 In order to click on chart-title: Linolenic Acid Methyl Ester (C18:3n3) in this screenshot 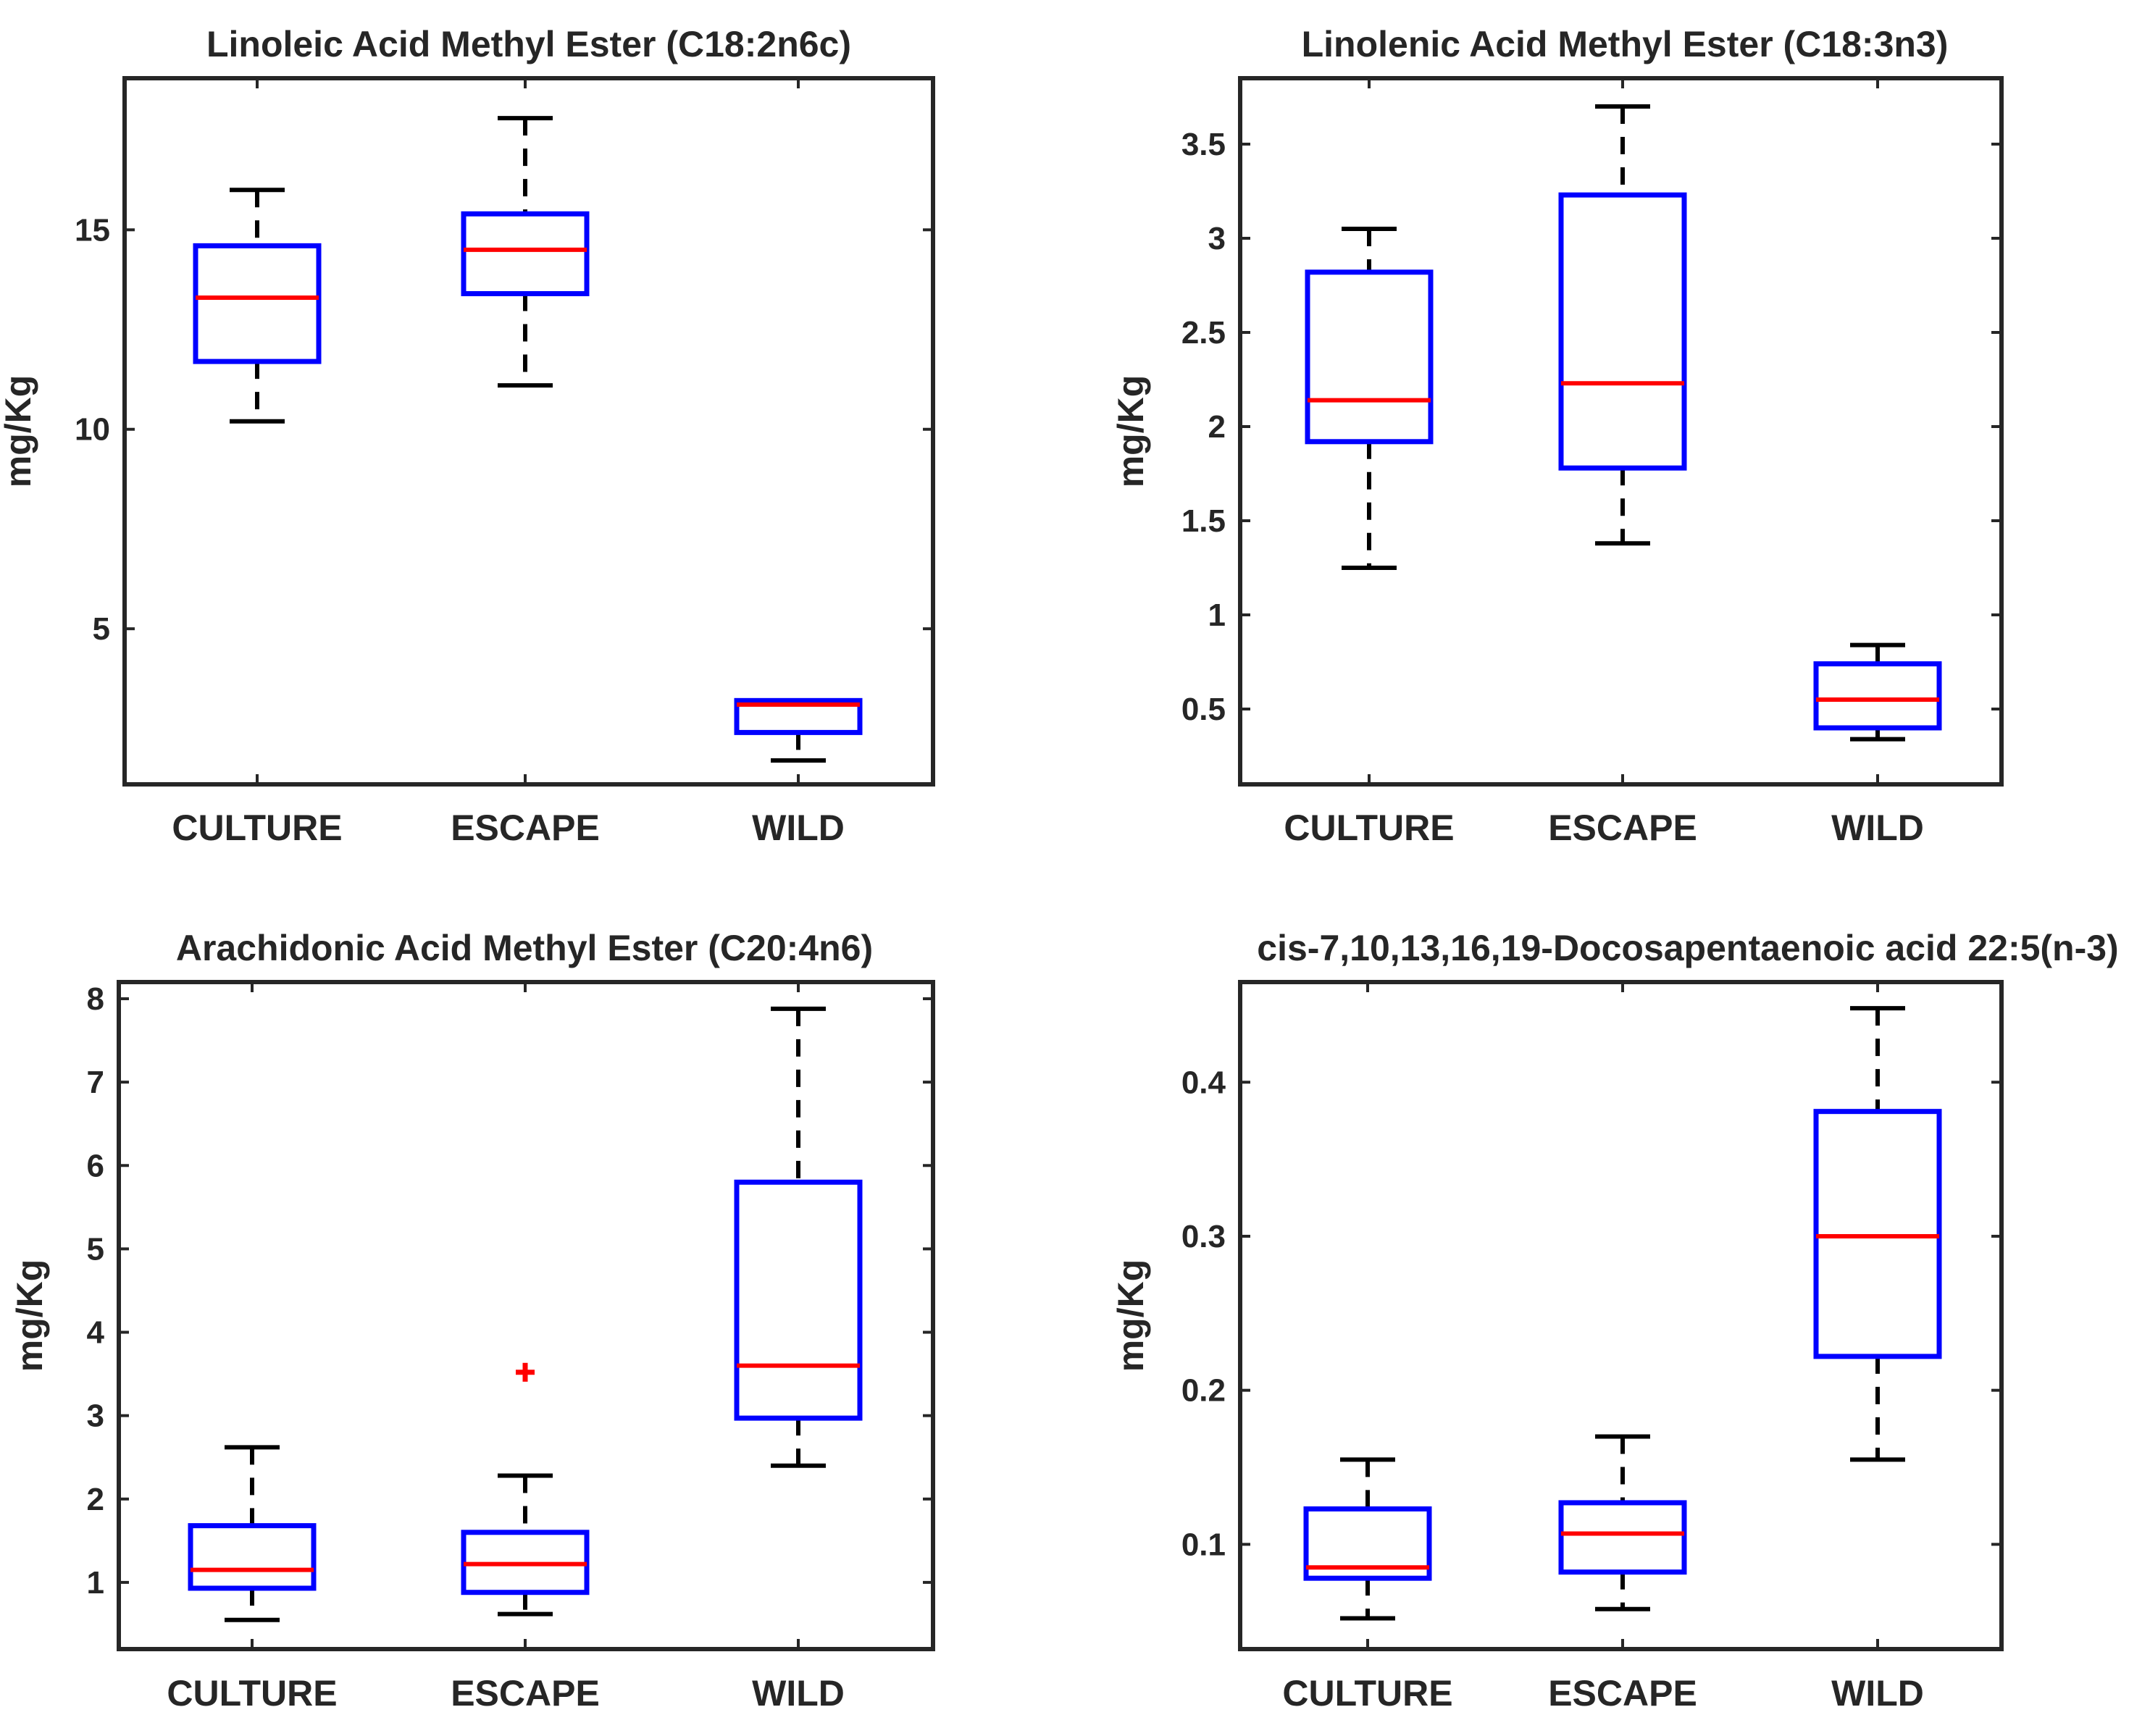, I will do `click(1626, 44)`.